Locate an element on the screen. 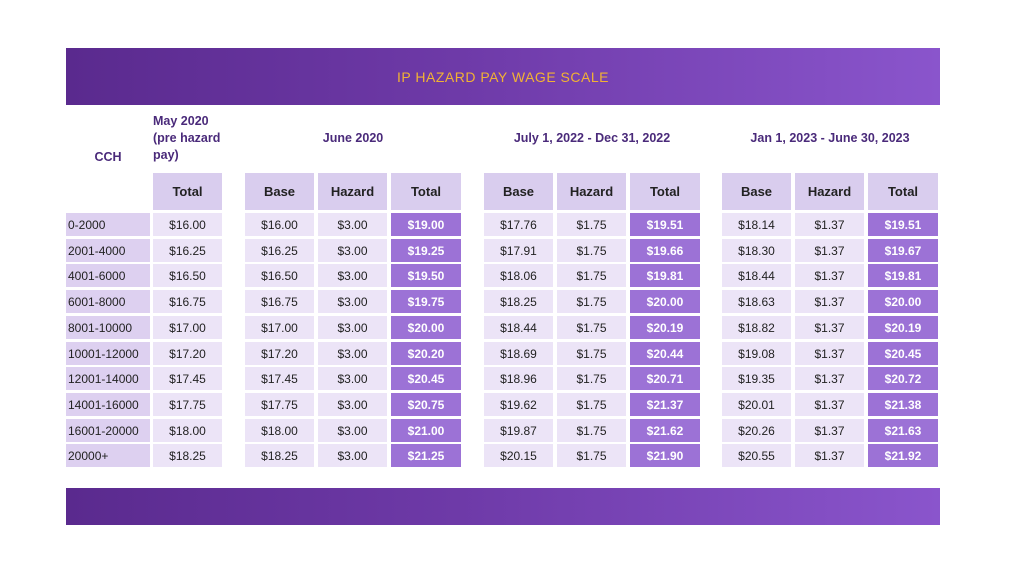 This screenshot has width=1024, height=576. row-label-cch: 0-2000 is located at coordinates (108, 224).